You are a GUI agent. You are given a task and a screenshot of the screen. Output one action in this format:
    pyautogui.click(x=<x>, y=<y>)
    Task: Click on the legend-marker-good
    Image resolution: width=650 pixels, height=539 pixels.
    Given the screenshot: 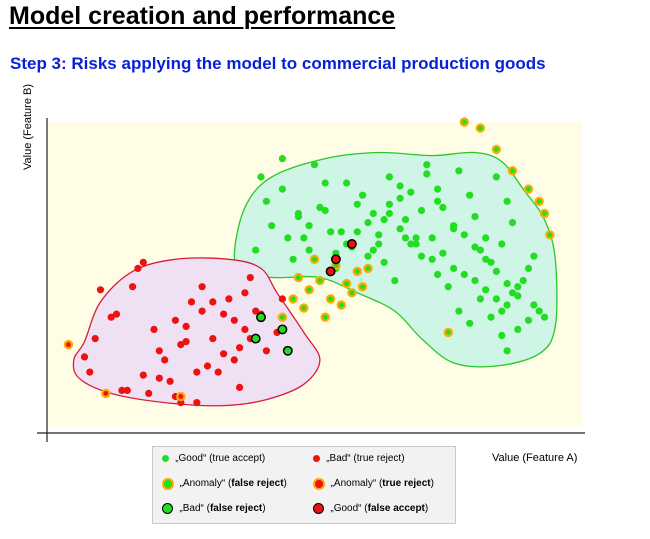 What is the action you would take?
    pyautogui.click(x=166, y=458)
    